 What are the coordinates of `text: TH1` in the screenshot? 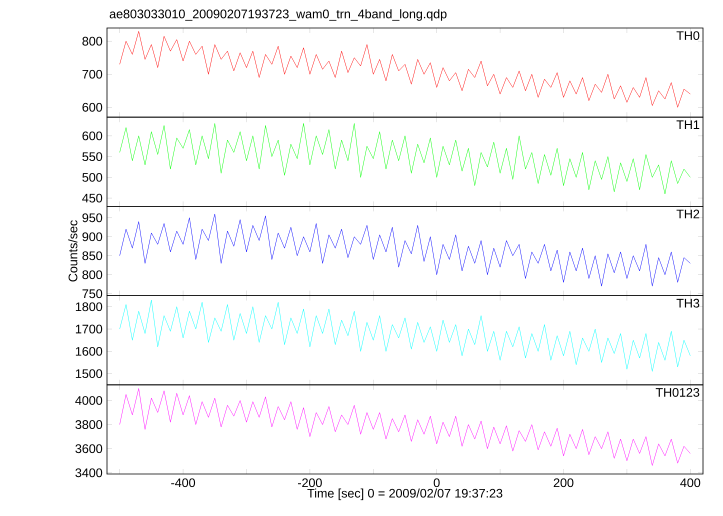 It's located at (688, 124).